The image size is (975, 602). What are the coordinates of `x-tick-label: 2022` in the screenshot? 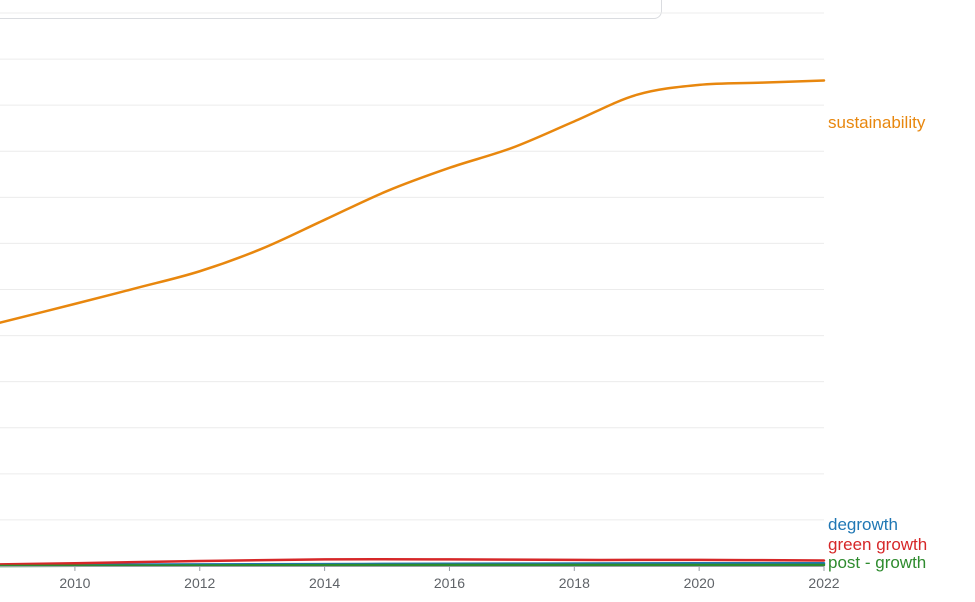 It's located at (823, 583).